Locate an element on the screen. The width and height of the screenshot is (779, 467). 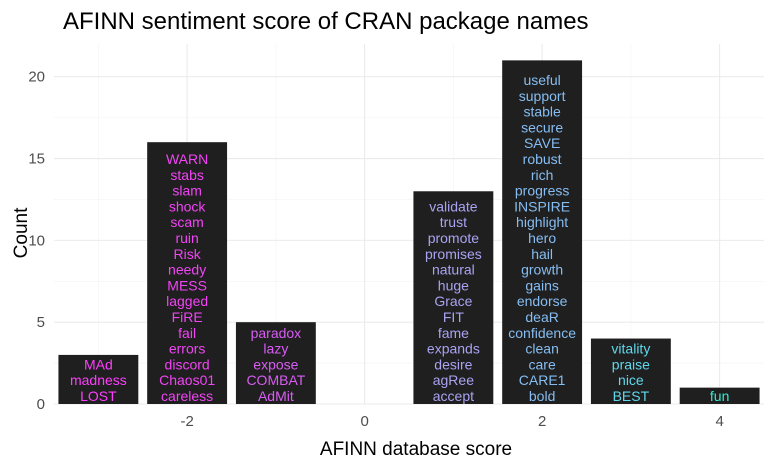
word-label: Risk is located at coordinates (188, 254).